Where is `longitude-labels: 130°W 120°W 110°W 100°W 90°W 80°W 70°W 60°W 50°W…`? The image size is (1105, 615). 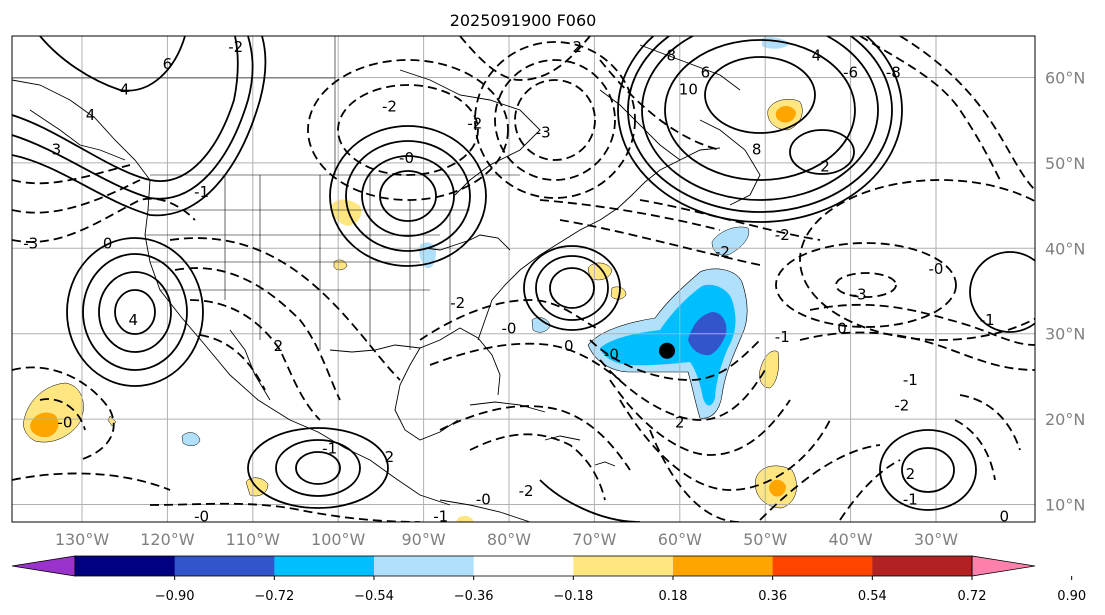
longitude-labels: 130°W 120°W 110°W 100°W 90°W 80°W 70°W 60°W 50°W… is located at coordinates (506, 539).